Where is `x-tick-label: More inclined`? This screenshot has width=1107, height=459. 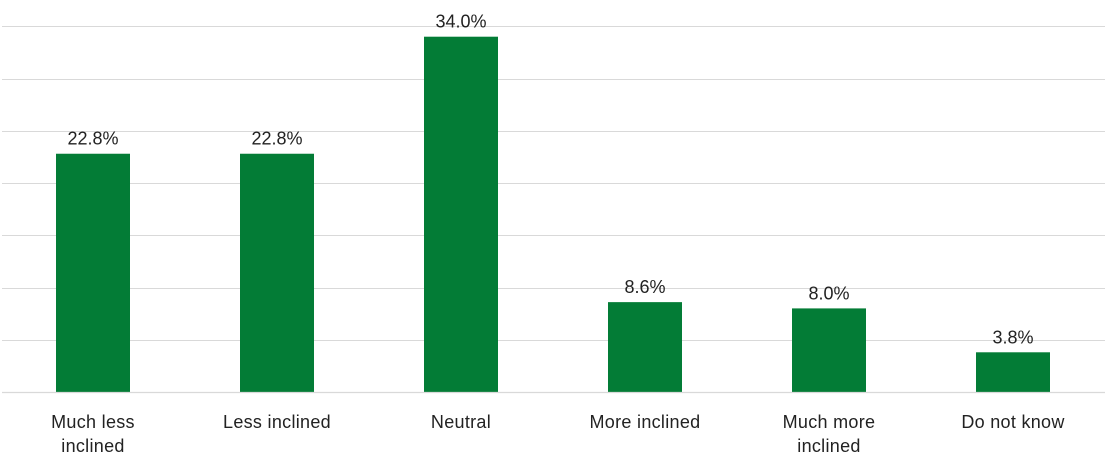
x-tick-label: More inclined is located at coordinates (645, 422).